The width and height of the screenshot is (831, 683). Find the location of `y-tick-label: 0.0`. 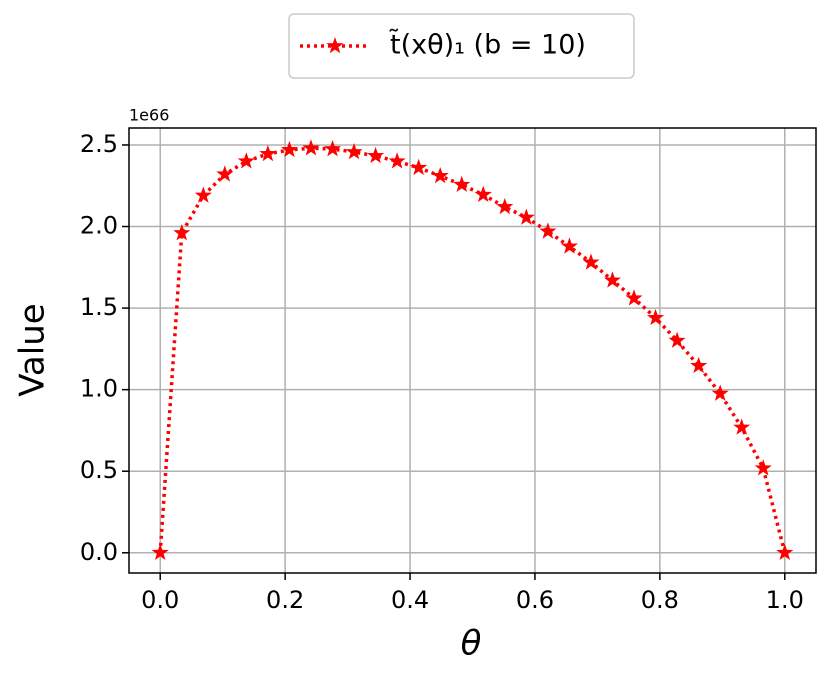

y-tick-label: 0.0 is located at coordinates (99, 552).